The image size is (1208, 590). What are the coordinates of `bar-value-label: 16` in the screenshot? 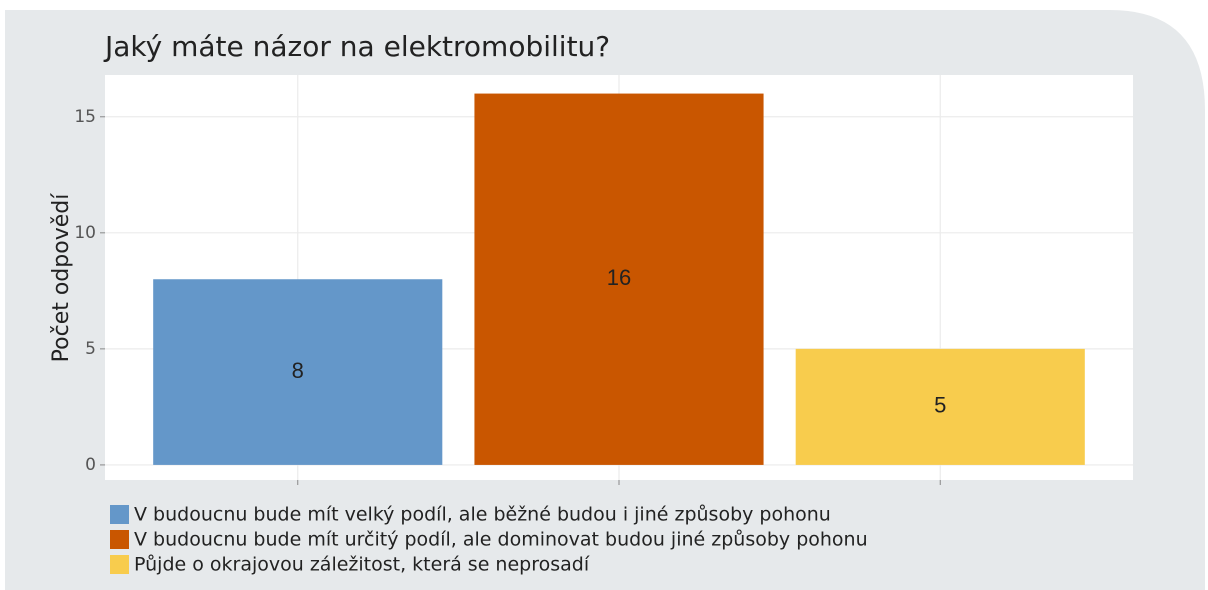 It's located at (619, 277).